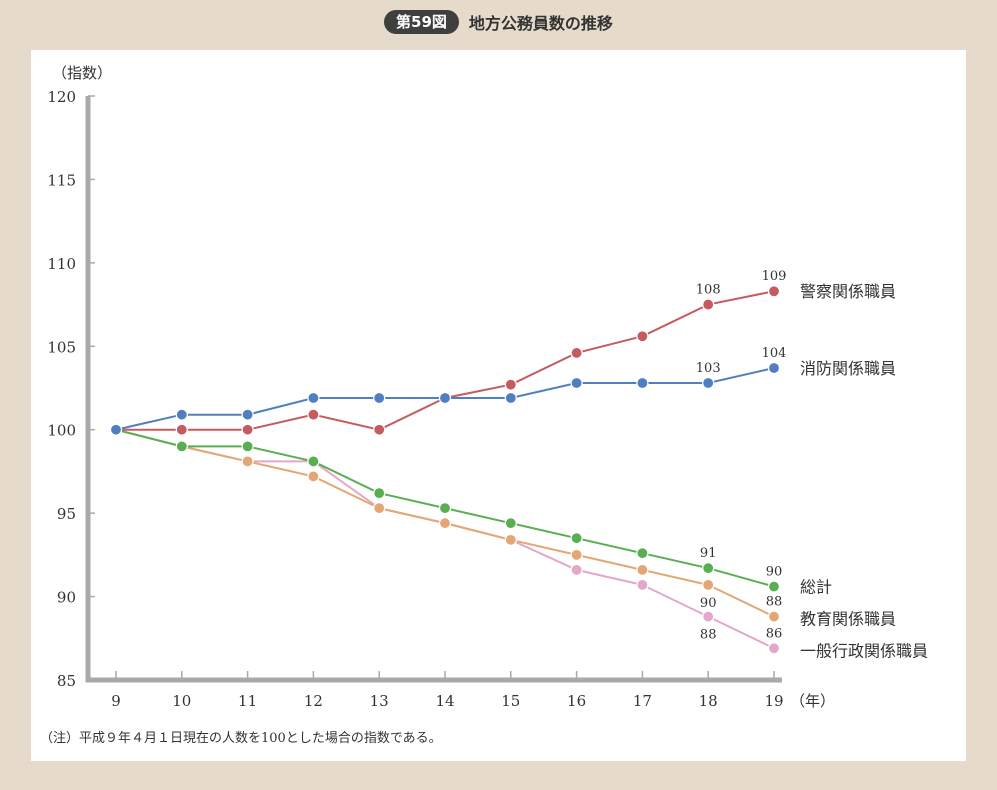 This screenshot has height=790, width=997. Describe the element at coordinates (445, 360) in the screenshot. I see `series-line` at that location.